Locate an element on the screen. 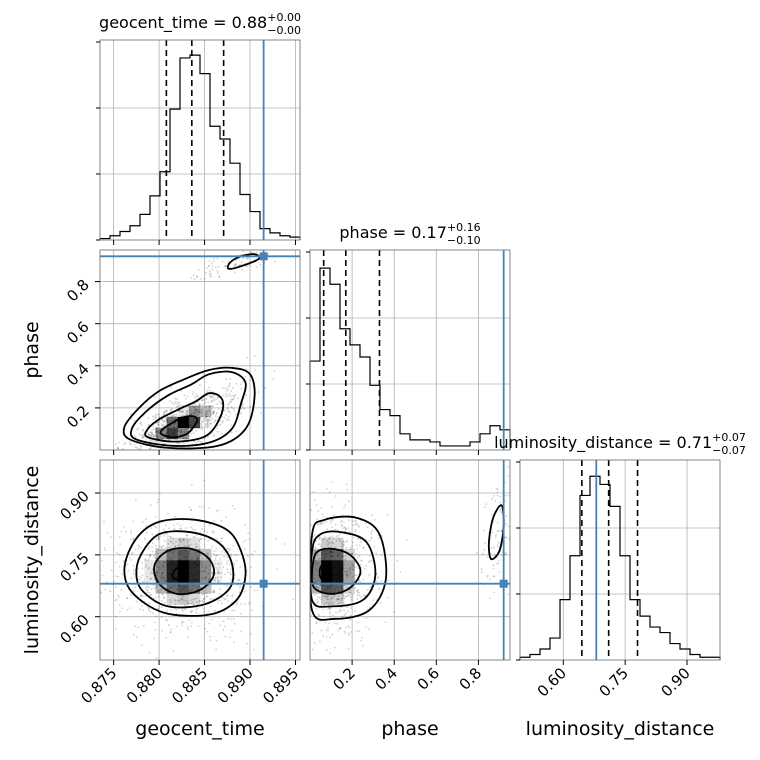 The width and height of the screenshot is (760, 760). contour-line is located at coordinates (185, 567).